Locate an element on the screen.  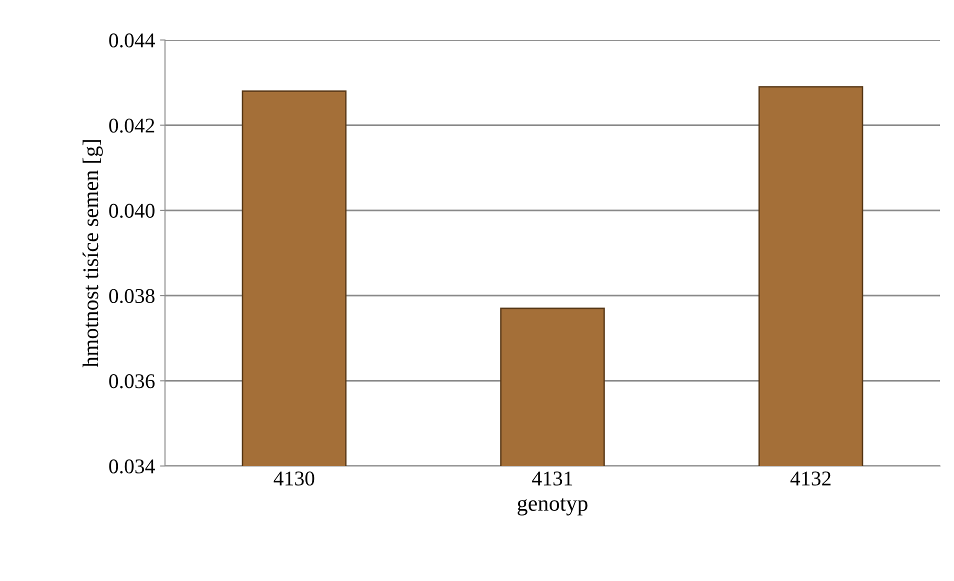
y-tick-label: 0.036 is located at coordinates (132, 381).